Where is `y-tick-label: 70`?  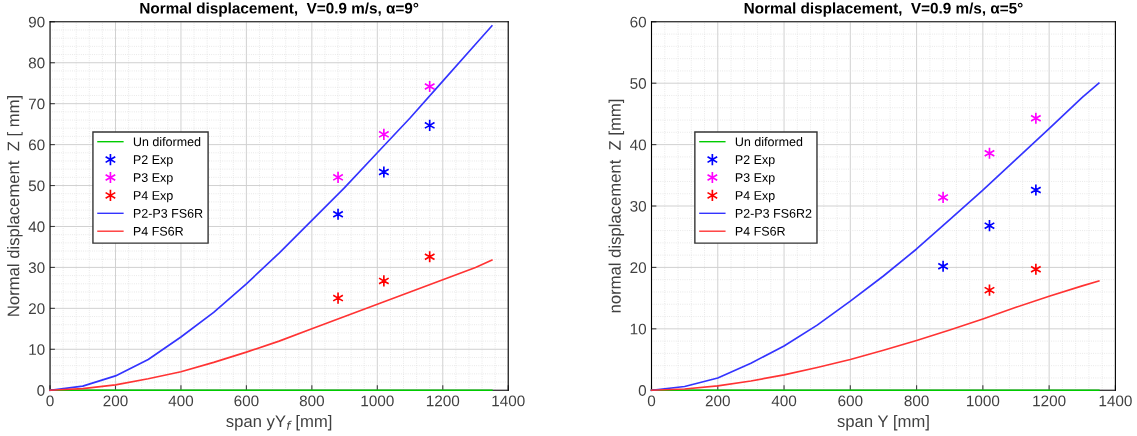 y-tick-label: 70 is located at coordinates (36, 104).